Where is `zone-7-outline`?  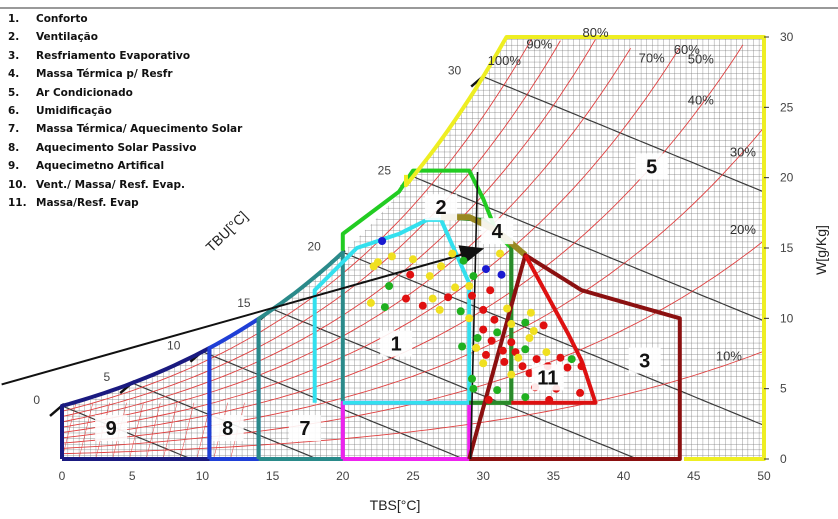 zone-7-outline is located at coordinates (300, 355).